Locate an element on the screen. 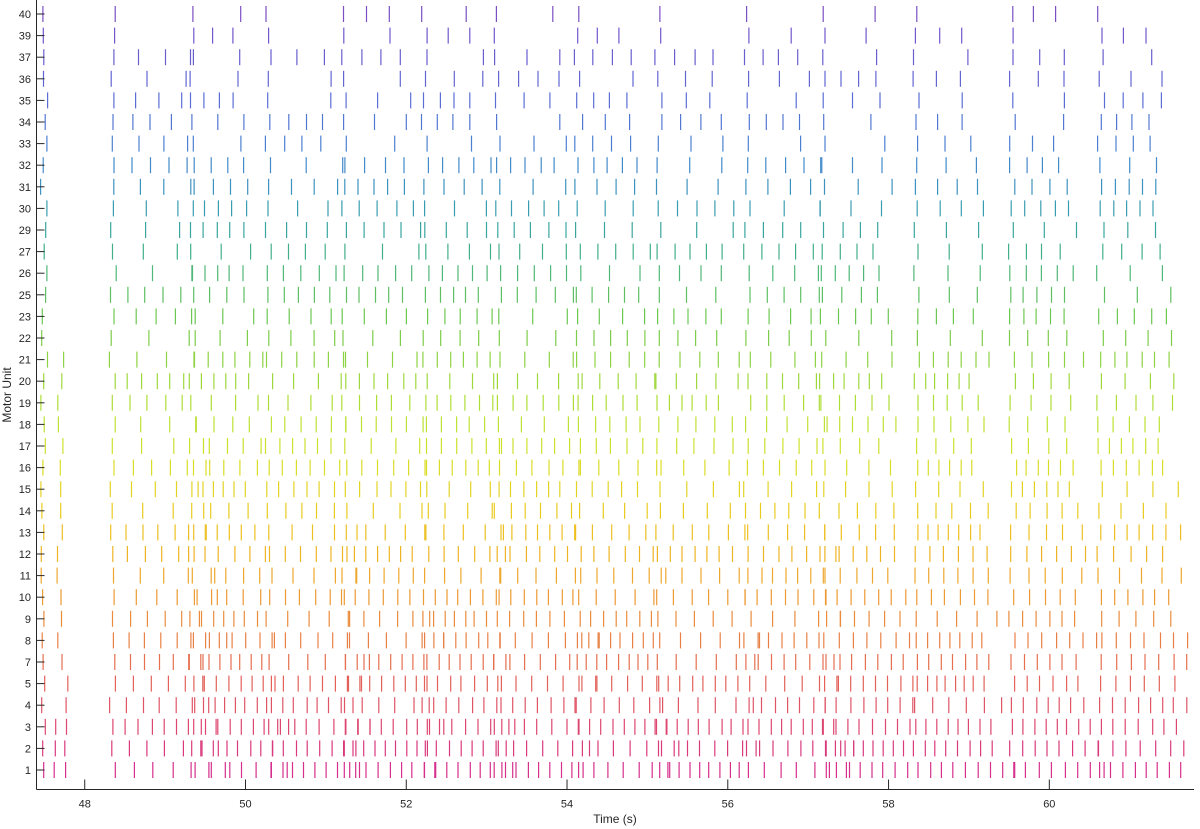 The width and height of the screenshot is (1200, 829). y-tick-label: 11 is located at coordinates (25, 577).